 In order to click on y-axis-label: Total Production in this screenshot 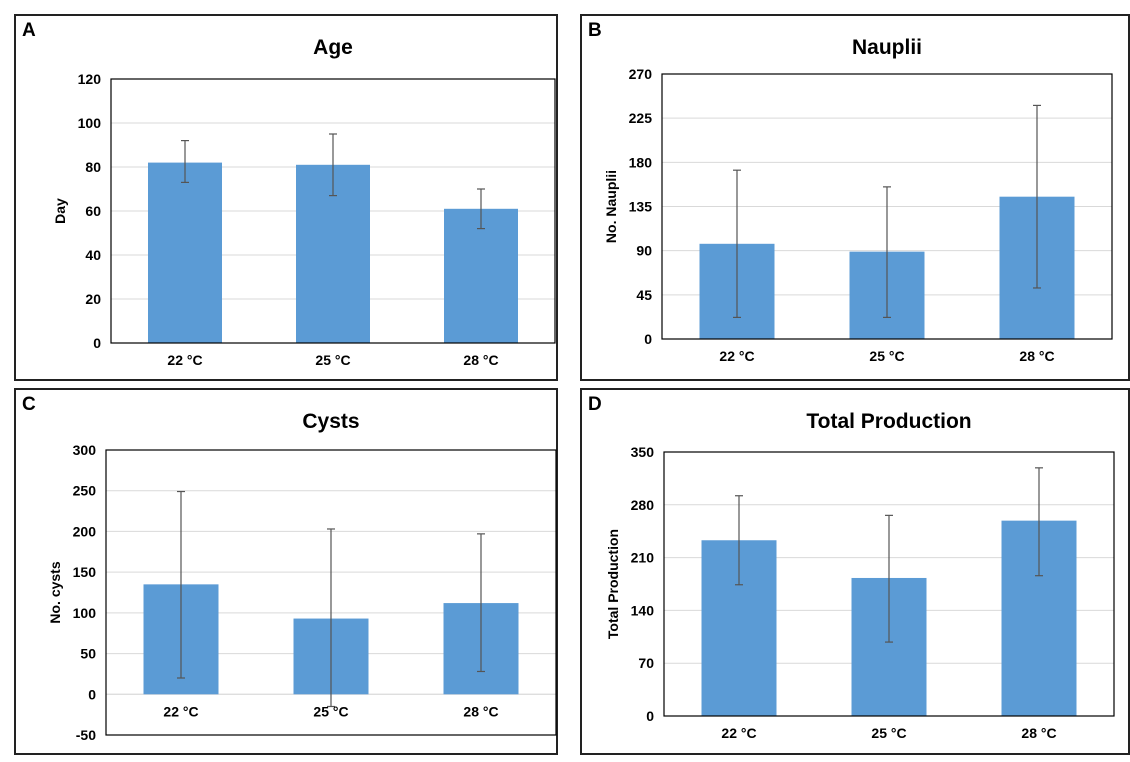, I will do `click(613, 584)`.